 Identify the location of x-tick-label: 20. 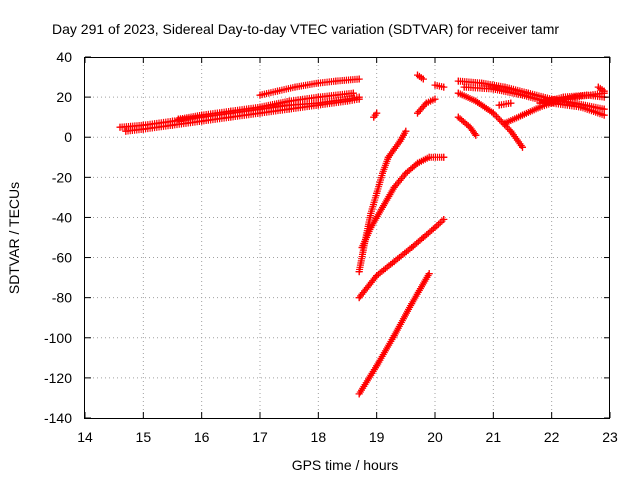
(435, 437).